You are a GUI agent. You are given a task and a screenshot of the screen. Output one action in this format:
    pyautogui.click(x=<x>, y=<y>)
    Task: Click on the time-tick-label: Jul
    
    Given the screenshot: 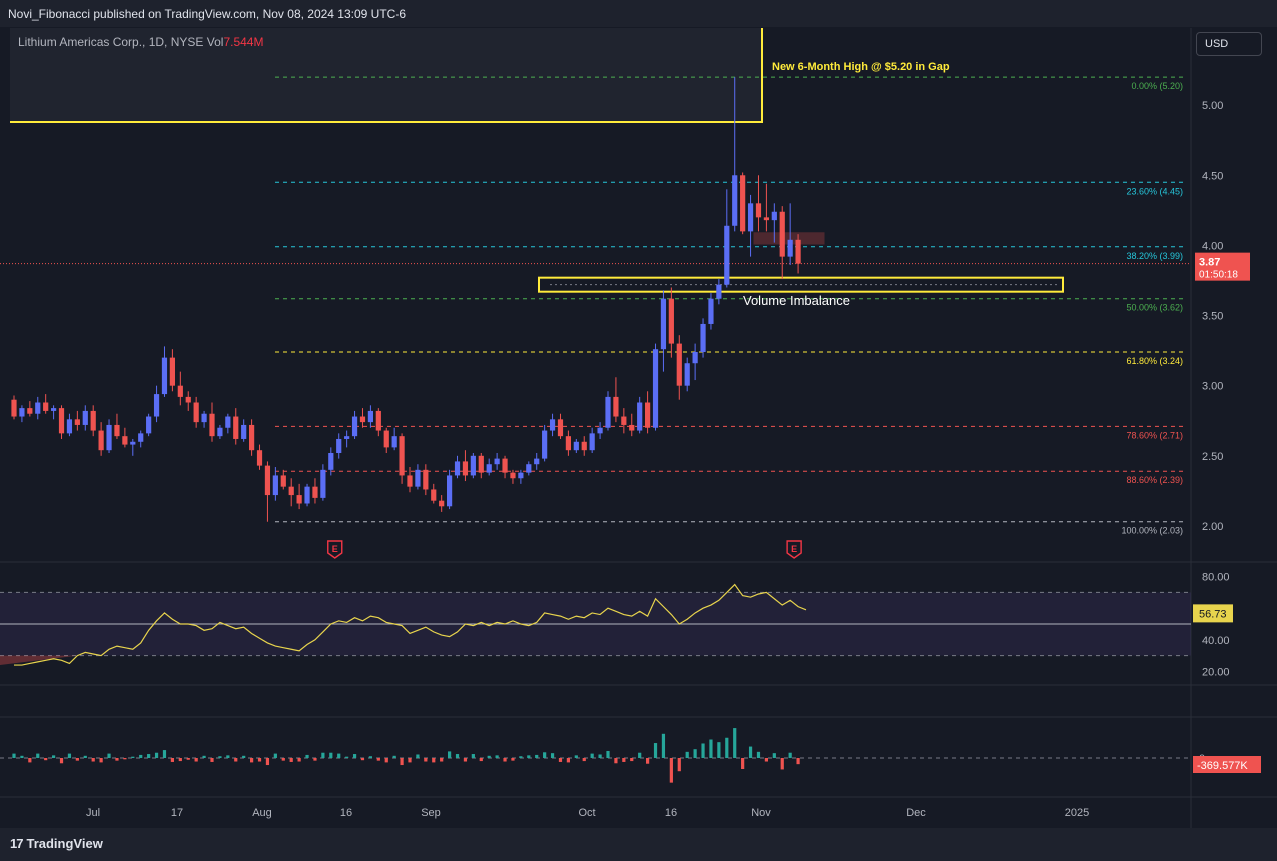 What is the action you would take?
    pyautogui.click(x=93, y=813)
    